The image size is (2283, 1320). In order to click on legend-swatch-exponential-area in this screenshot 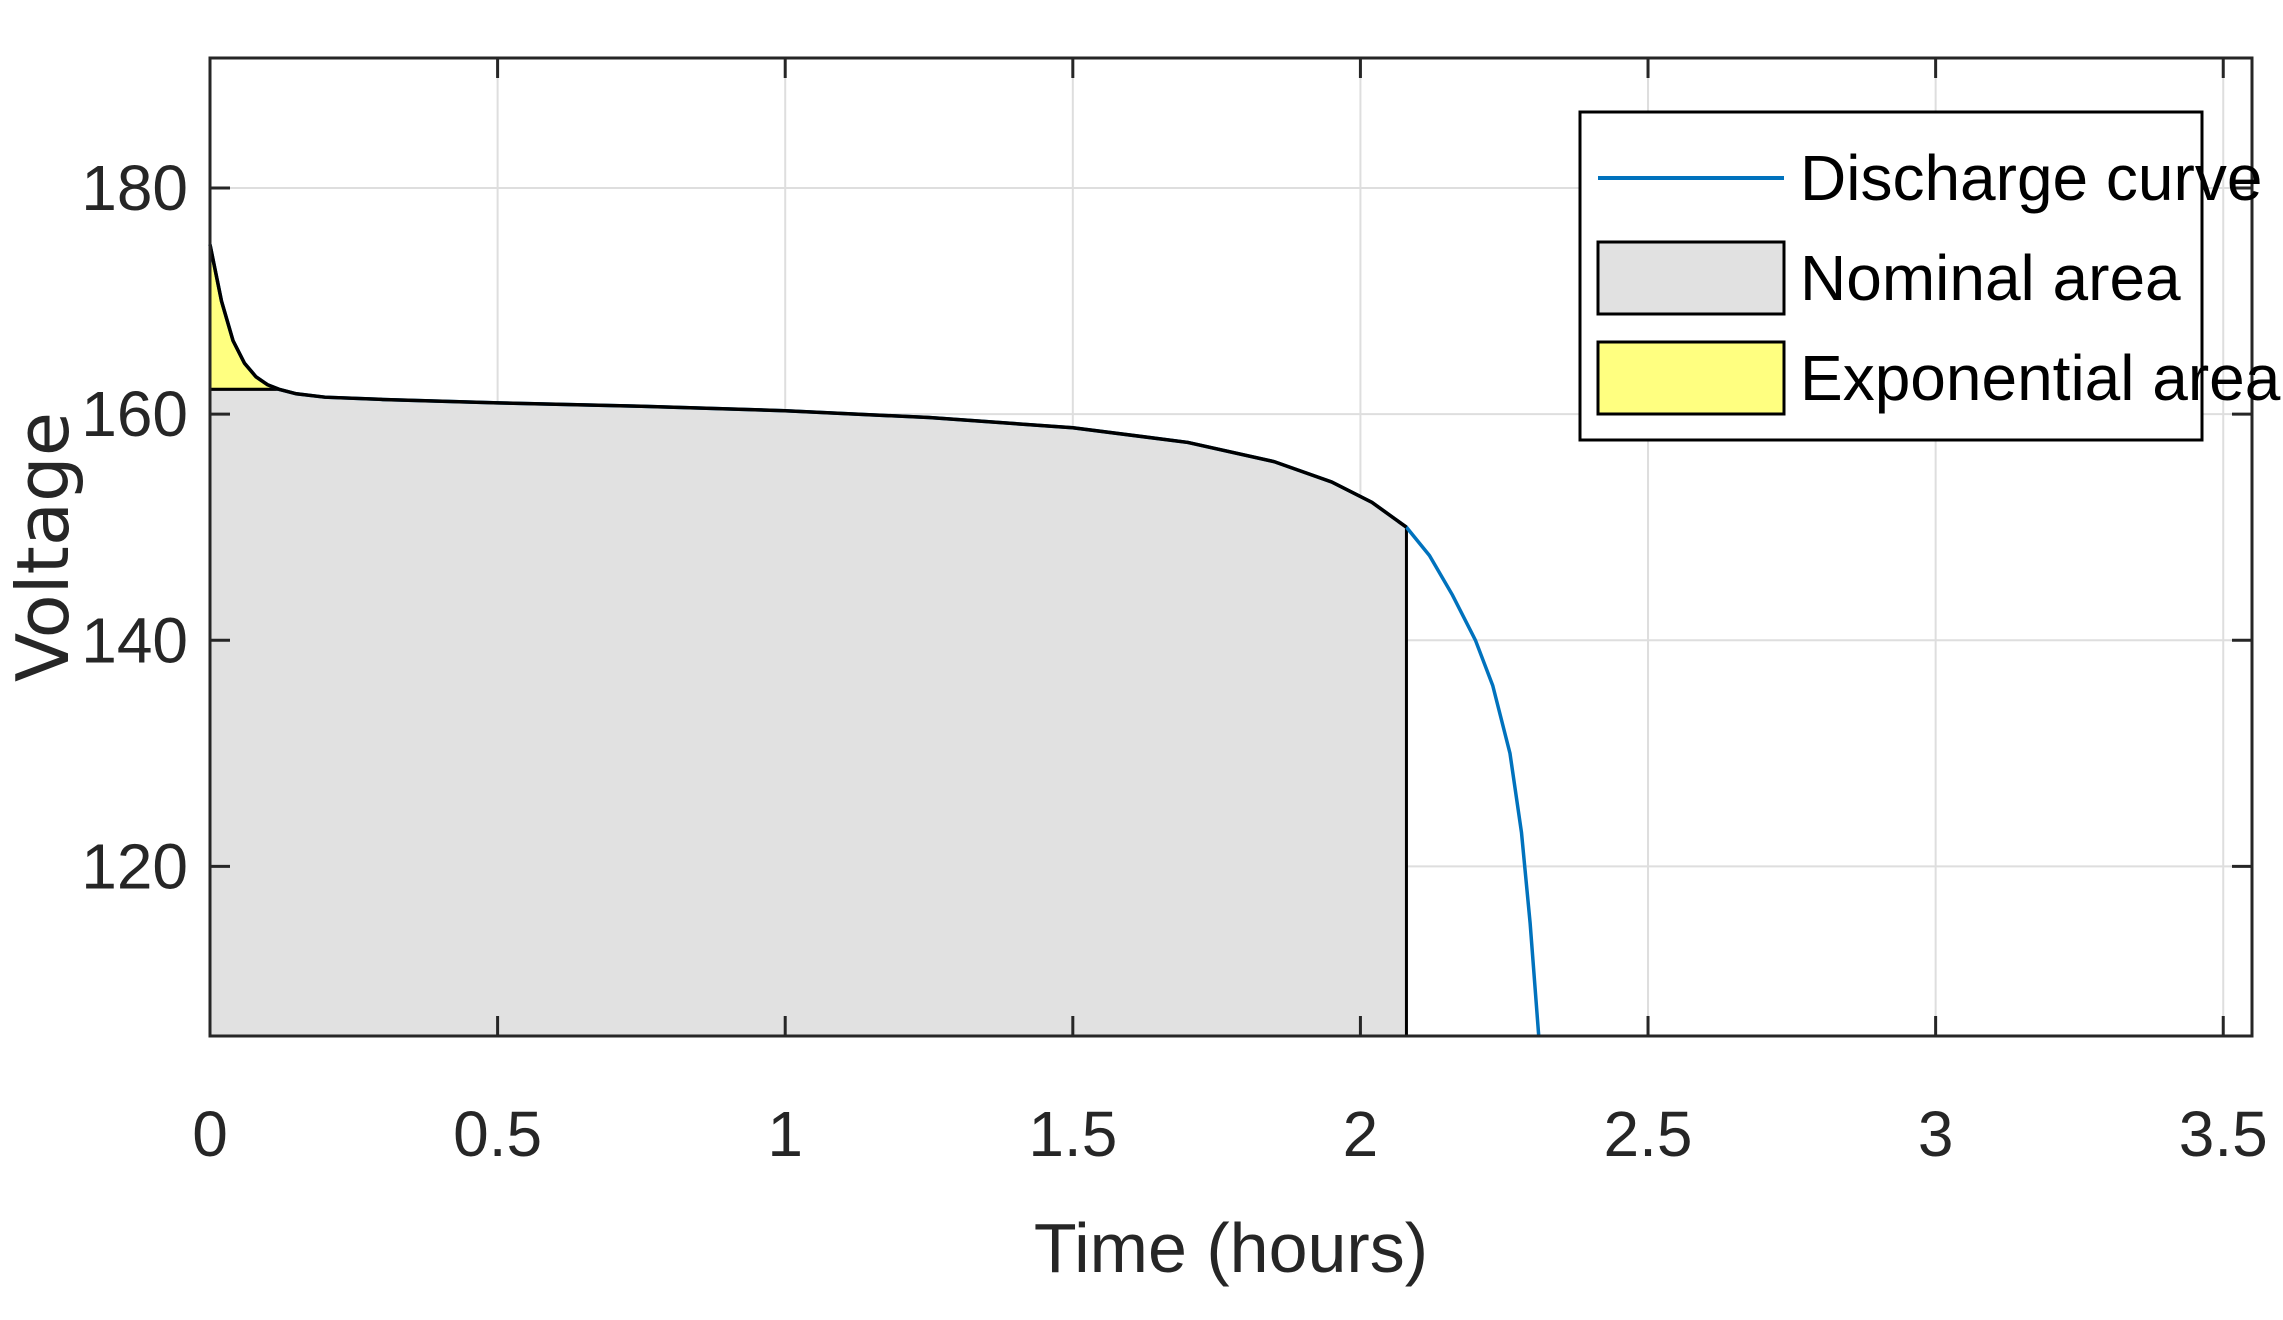, I will do `click(1691, 378)`.